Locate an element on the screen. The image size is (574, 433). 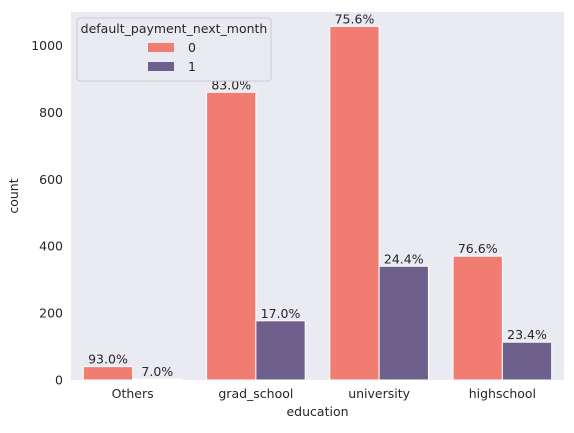
data-label-grad_school-series-1: 17.0% is located at coordinates (281, 313).